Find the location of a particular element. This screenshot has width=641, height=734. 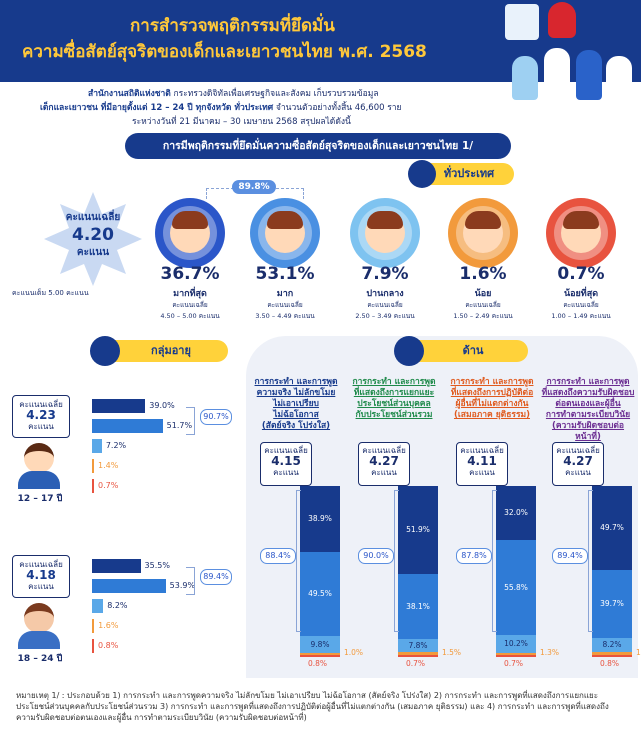

age-bar-label: 39.0% is located at coordinates (162, 405).